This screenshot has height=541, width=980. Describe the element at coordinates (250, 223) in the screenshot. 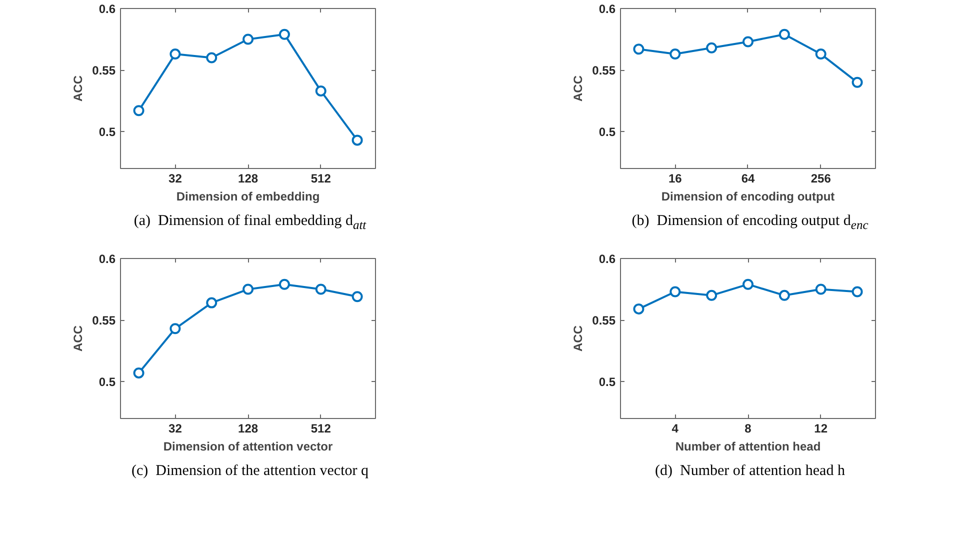

I see `text: (a) Dimension of final embedding d$_{att}$` at that location.